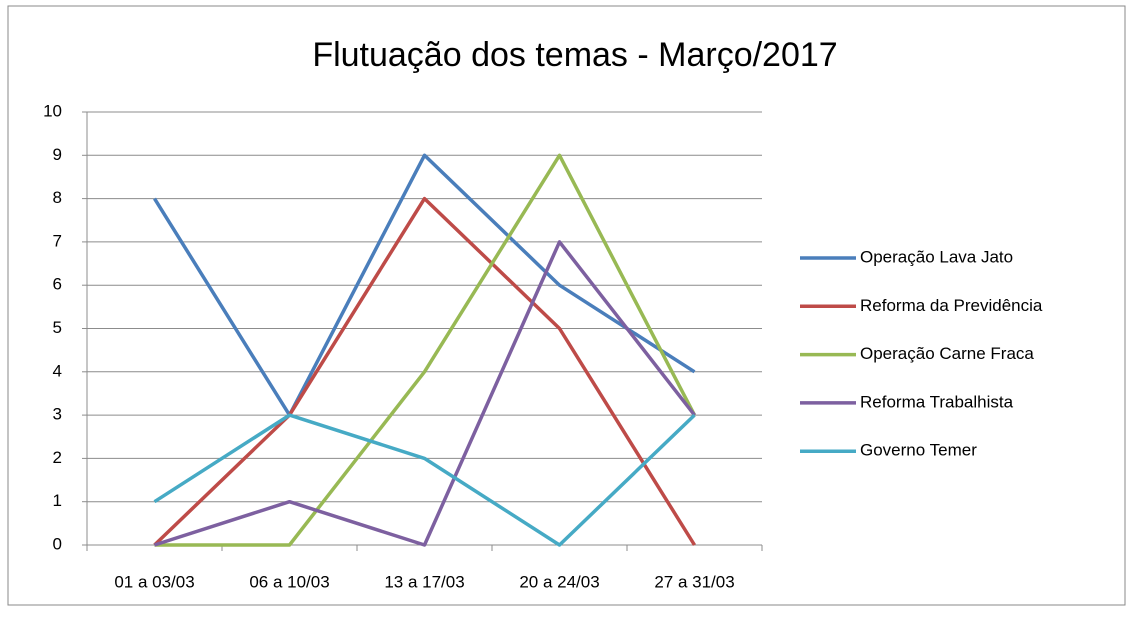 This screenshot has width=1133, height=620. What do you see at coordinates (57, 370) in the screenshot?
I see `y-tick-label: 4` at bounding box center [57, 370].